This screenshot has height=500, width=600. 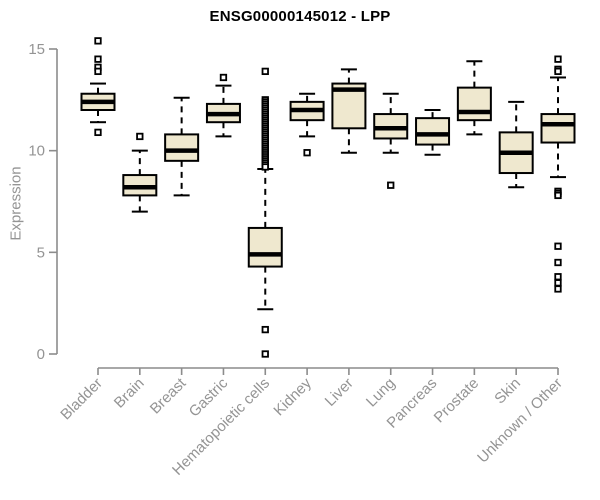 What do you see at coordinates (129, 393) in the screenshot?
I see `category-label-brain: Brain` at bounding box center [129, 393].